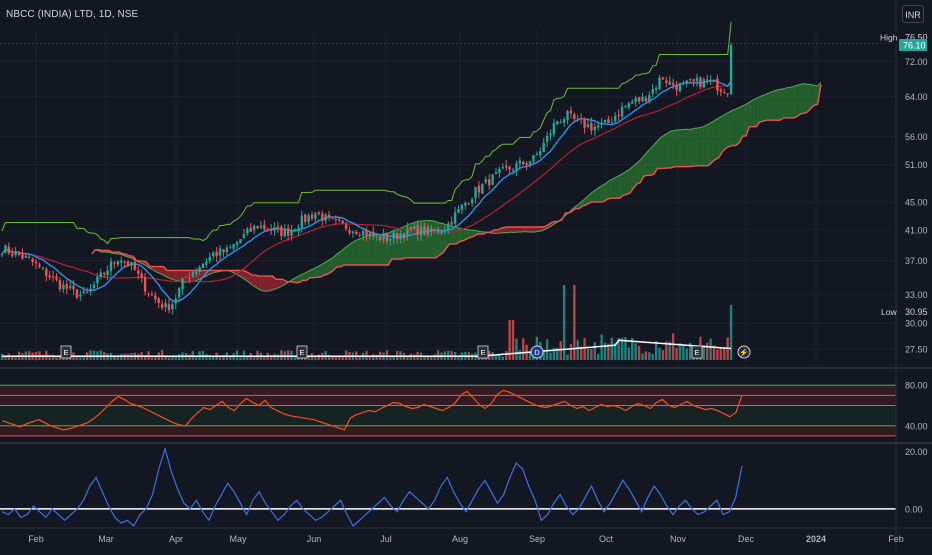 The width and height of the screenshot is (932, 555). What do you see at coordinates (36, 539) in the screenshot?
I see `time-tick-label: Feb` at bounding box center [36, 539].